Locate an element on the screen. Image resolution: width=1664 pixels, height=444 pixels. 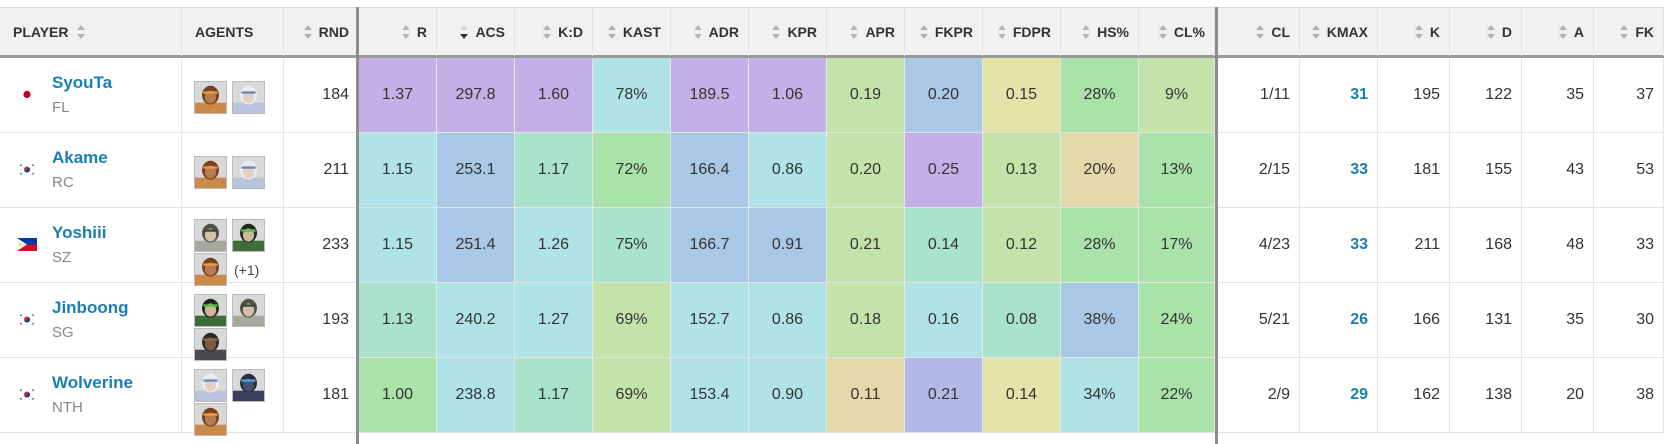
agent-omen-icon is located at coordinates (248, 385).